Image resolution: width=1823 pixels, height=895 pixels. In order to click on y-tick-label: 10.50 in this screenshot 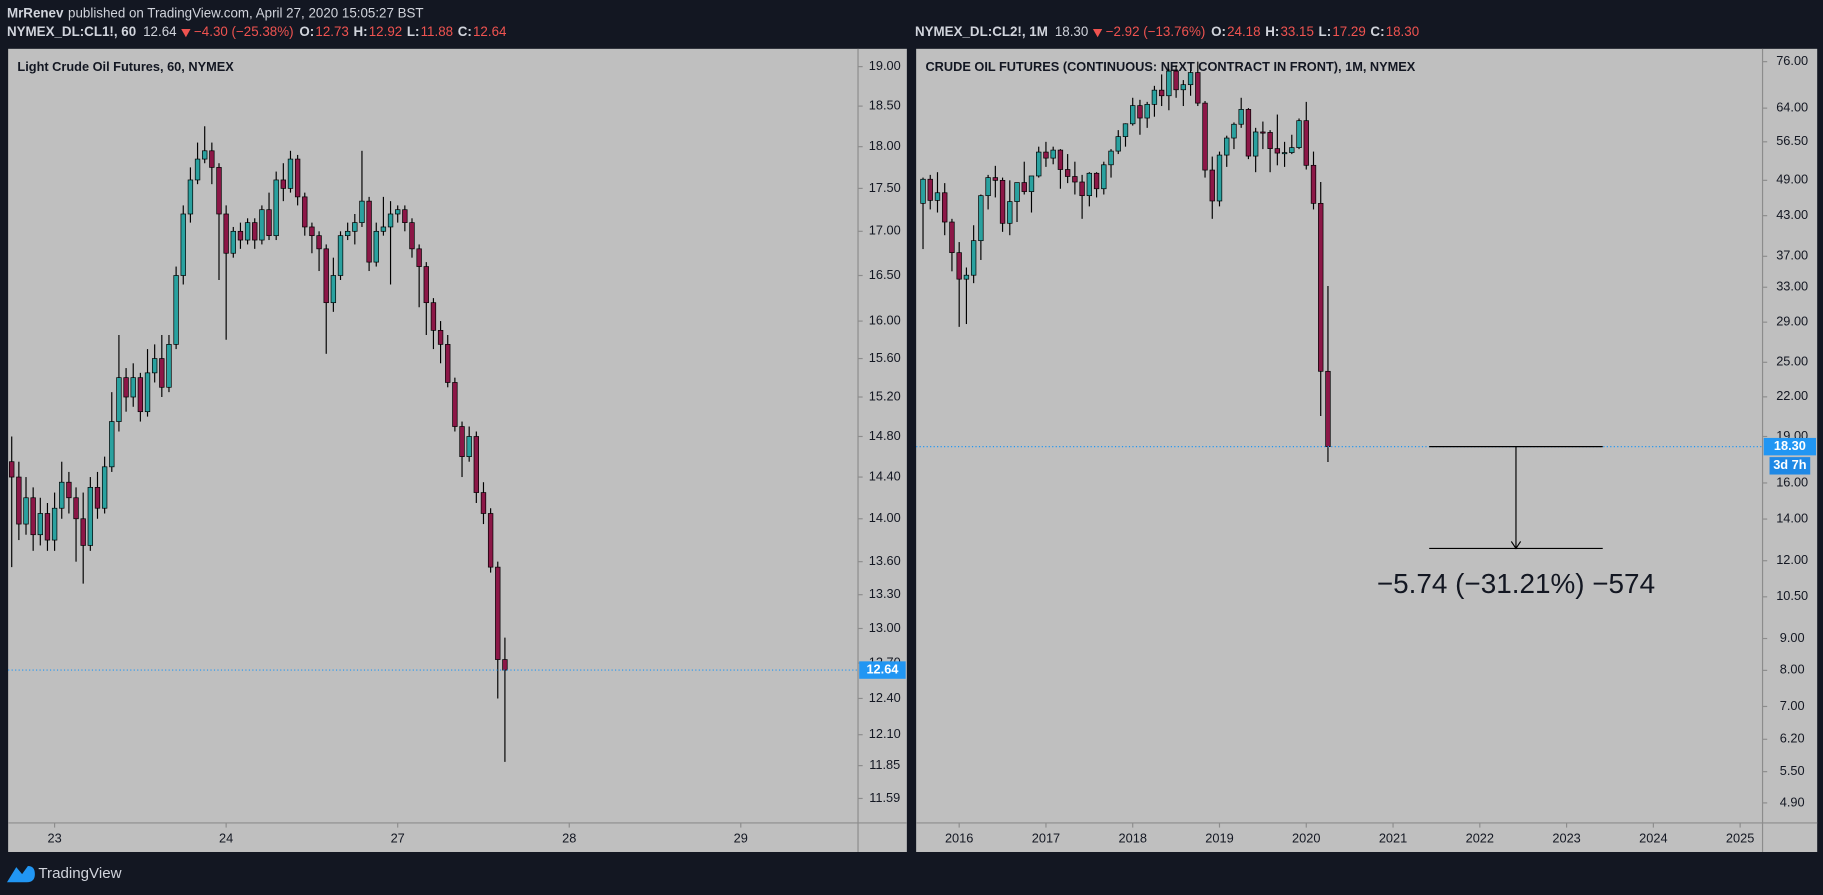, I will do `click(1792, 595)`.